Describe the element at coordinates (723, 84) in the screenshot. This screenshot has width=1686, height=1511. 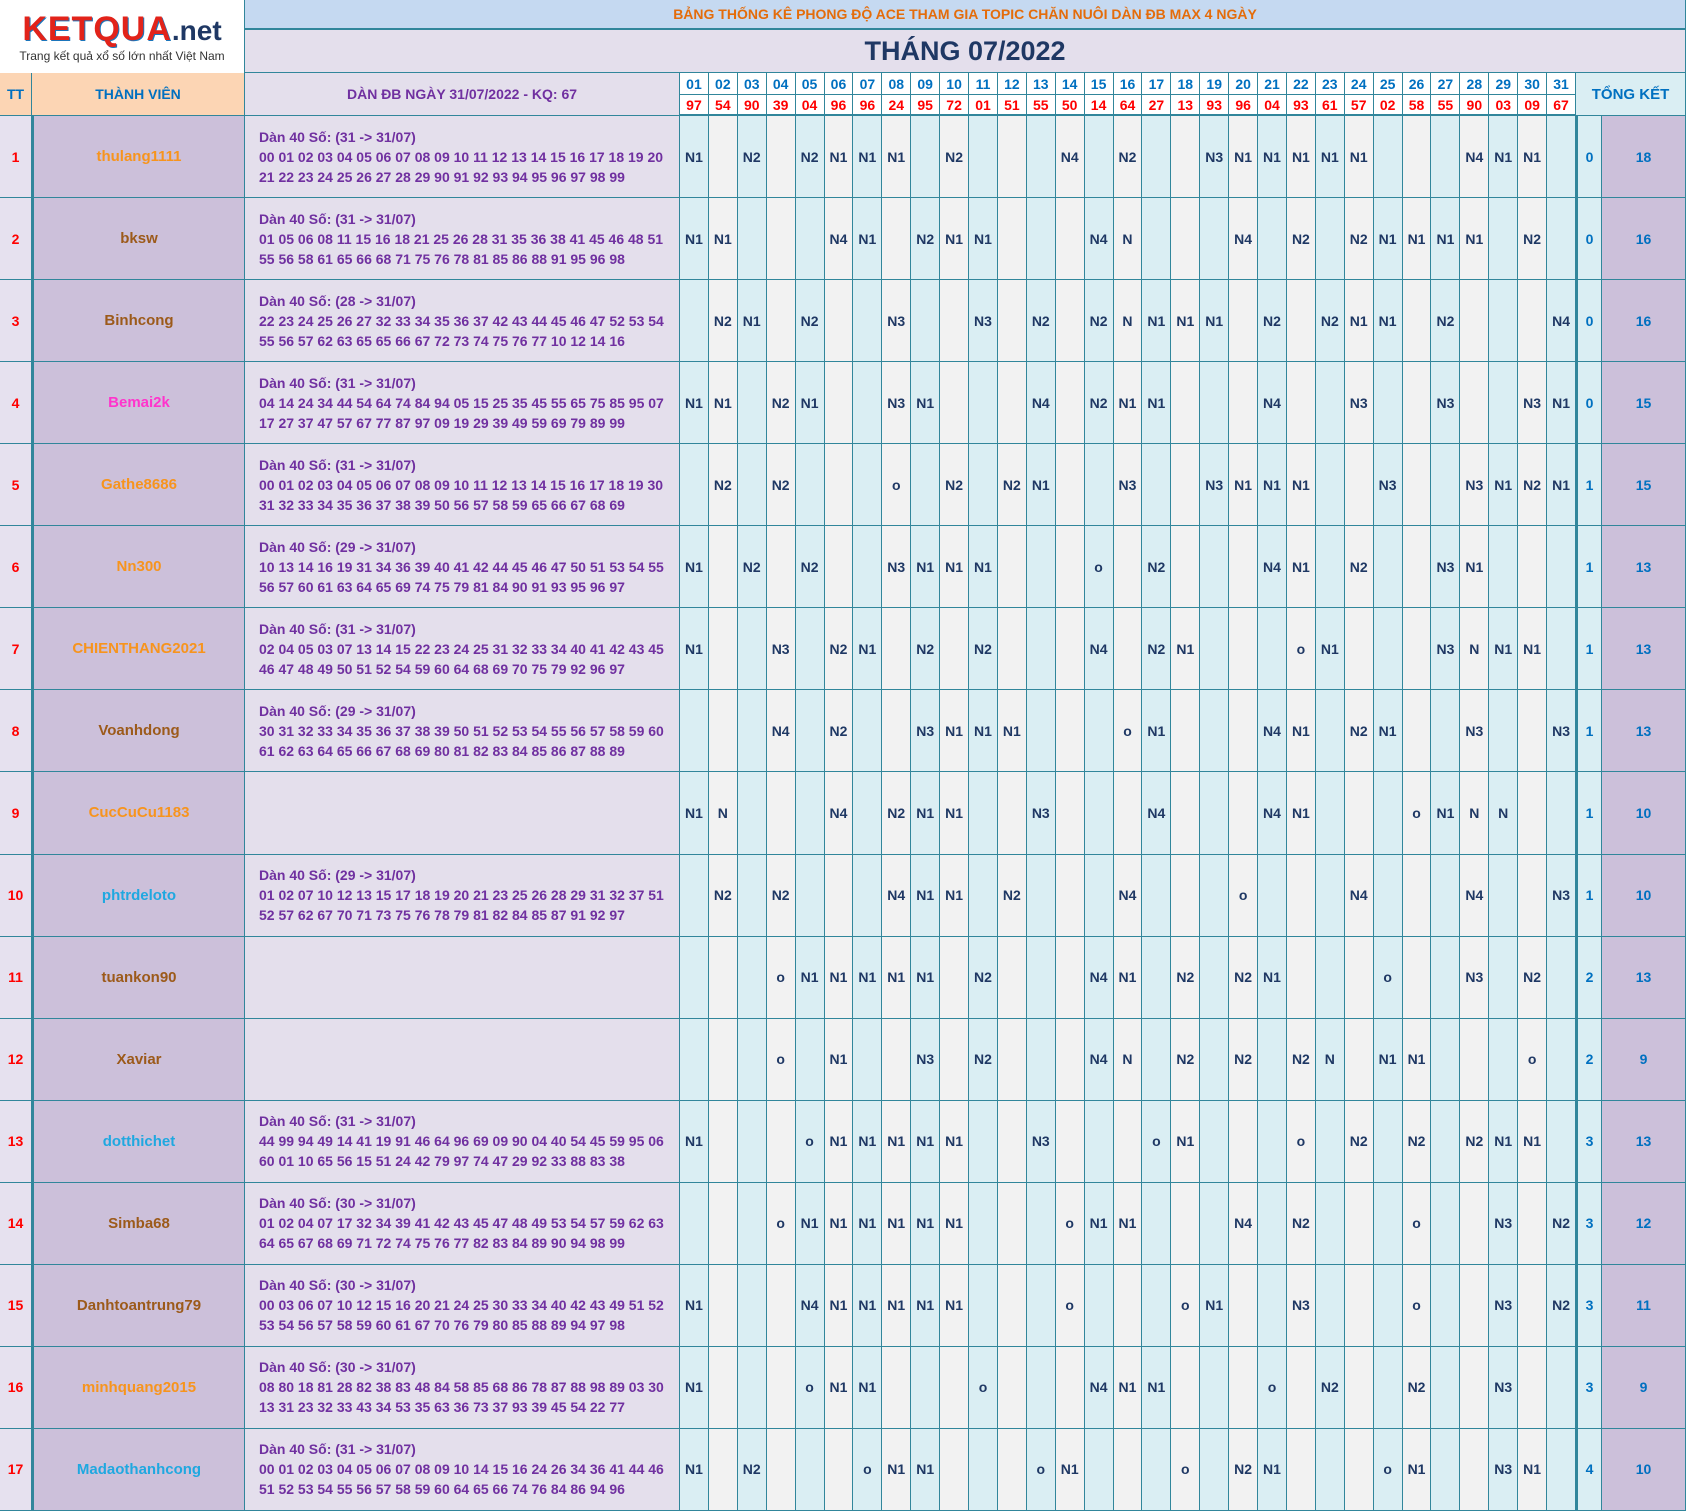
I see `day-header: 02` at that location.